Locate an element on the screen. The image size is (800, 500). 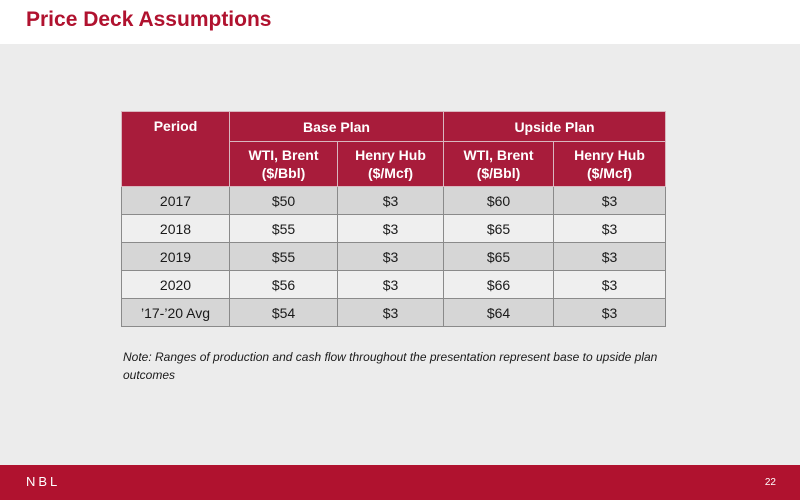
table-row: ’17-’20 Avg $54 $3 $64 $3 is located at coordinates (394, 312).